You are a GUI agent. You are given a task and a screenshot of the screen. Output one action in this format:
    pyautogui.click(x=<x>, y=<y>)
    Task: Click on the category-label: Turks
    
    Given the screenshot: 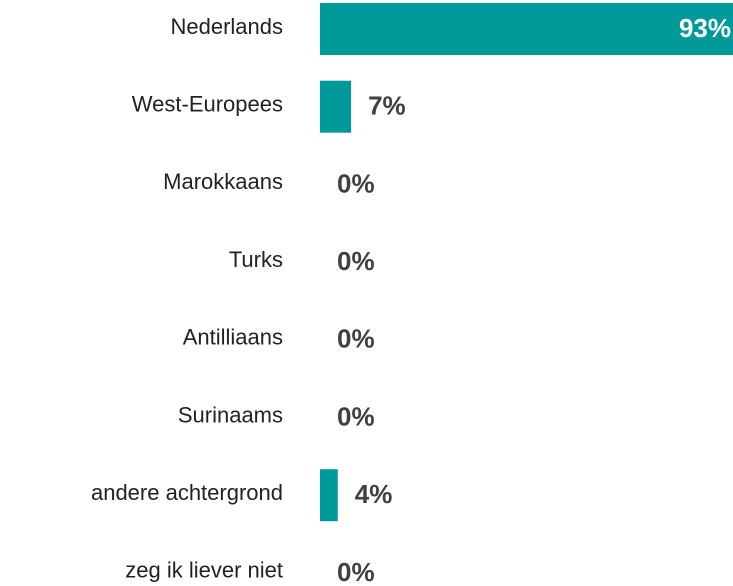 What is the action you would take?
    pyautogui.click(x=256, y=259)
    